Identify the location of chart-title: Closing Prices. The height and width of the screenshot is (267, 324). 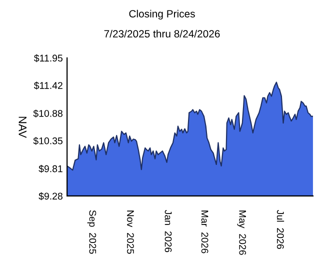
(162, 15).